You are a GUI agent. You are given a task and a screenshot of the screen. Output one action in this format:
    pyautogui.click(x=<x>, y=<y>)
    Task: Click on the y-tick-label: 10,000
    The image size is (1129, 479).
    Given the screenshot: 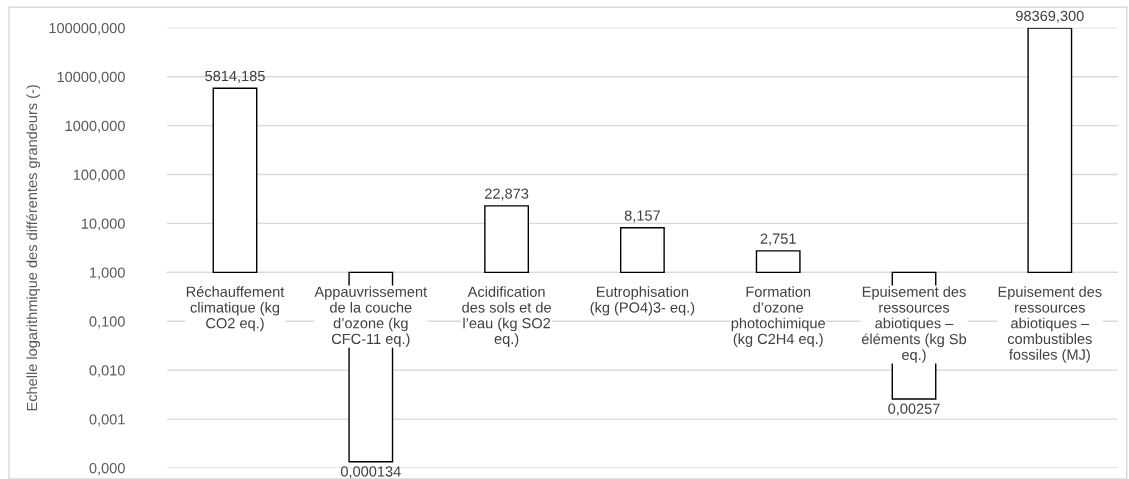 What is the action you would take?
    pyautogui.click(x=103, y=224)
    